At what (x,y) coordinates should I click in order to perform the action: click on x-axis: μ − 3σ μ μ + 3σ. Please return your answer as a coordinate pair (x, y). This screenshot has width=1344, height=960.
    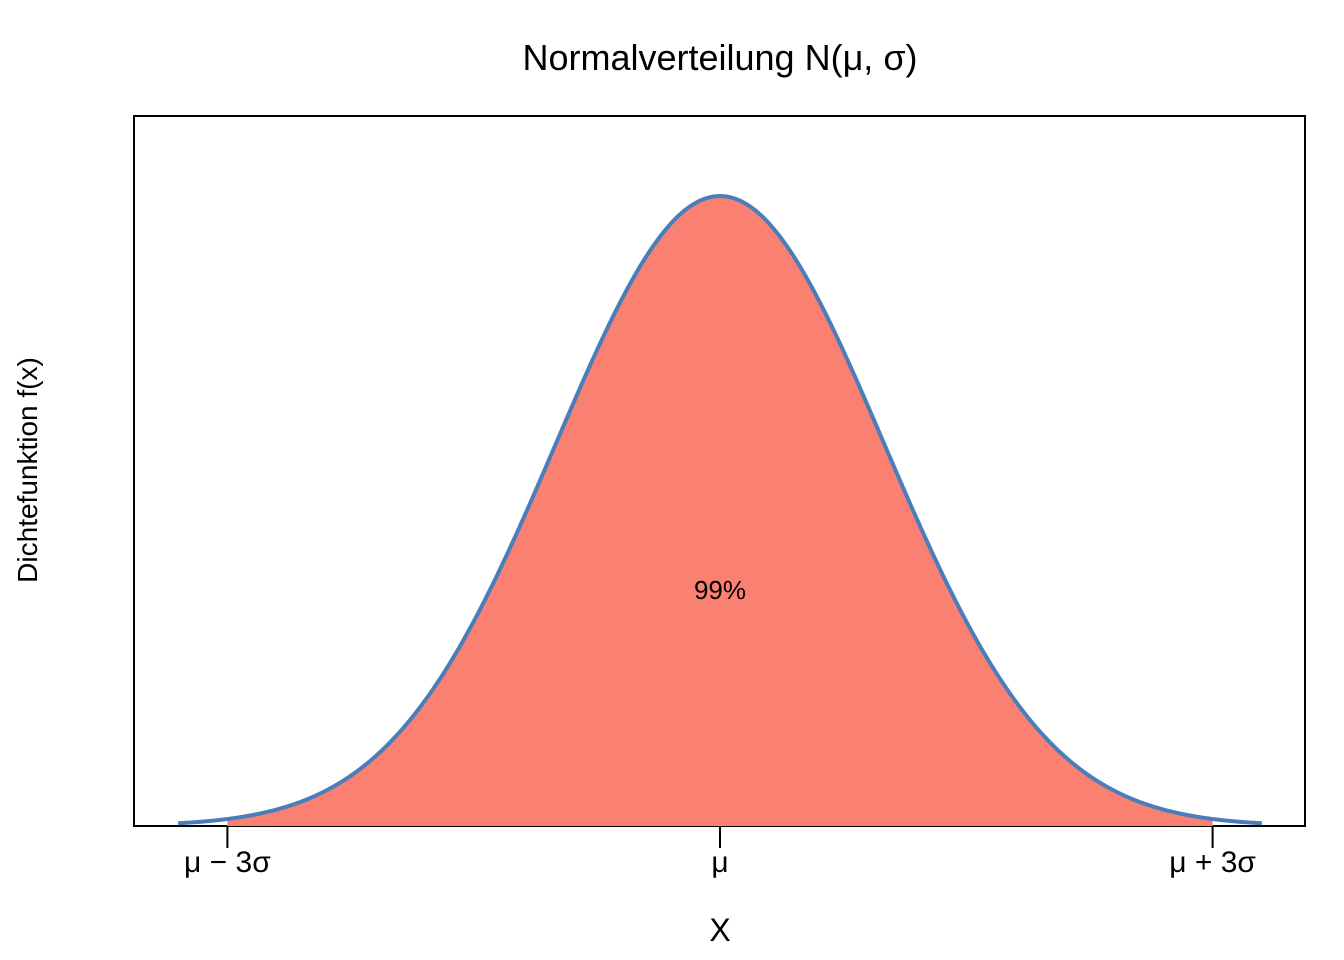
    Looking at the image, I should click on (720, 852).